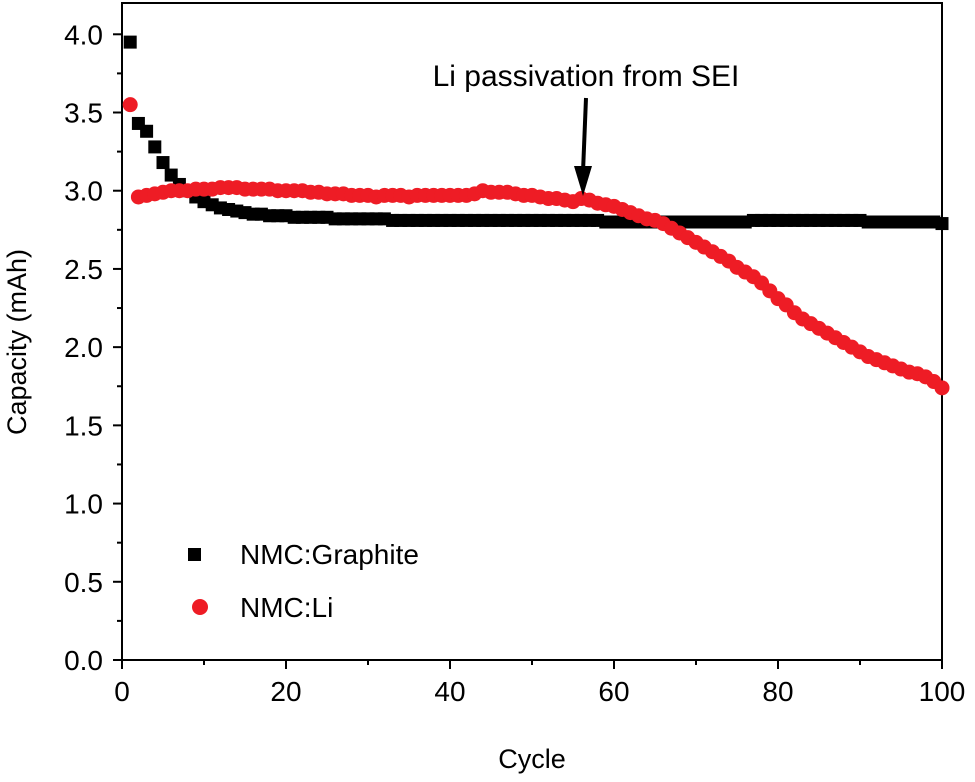 Image resolution: width=975 pixels, height=782 pixels. I want to click on x-axis-title: Cycle, so click(532, 759).